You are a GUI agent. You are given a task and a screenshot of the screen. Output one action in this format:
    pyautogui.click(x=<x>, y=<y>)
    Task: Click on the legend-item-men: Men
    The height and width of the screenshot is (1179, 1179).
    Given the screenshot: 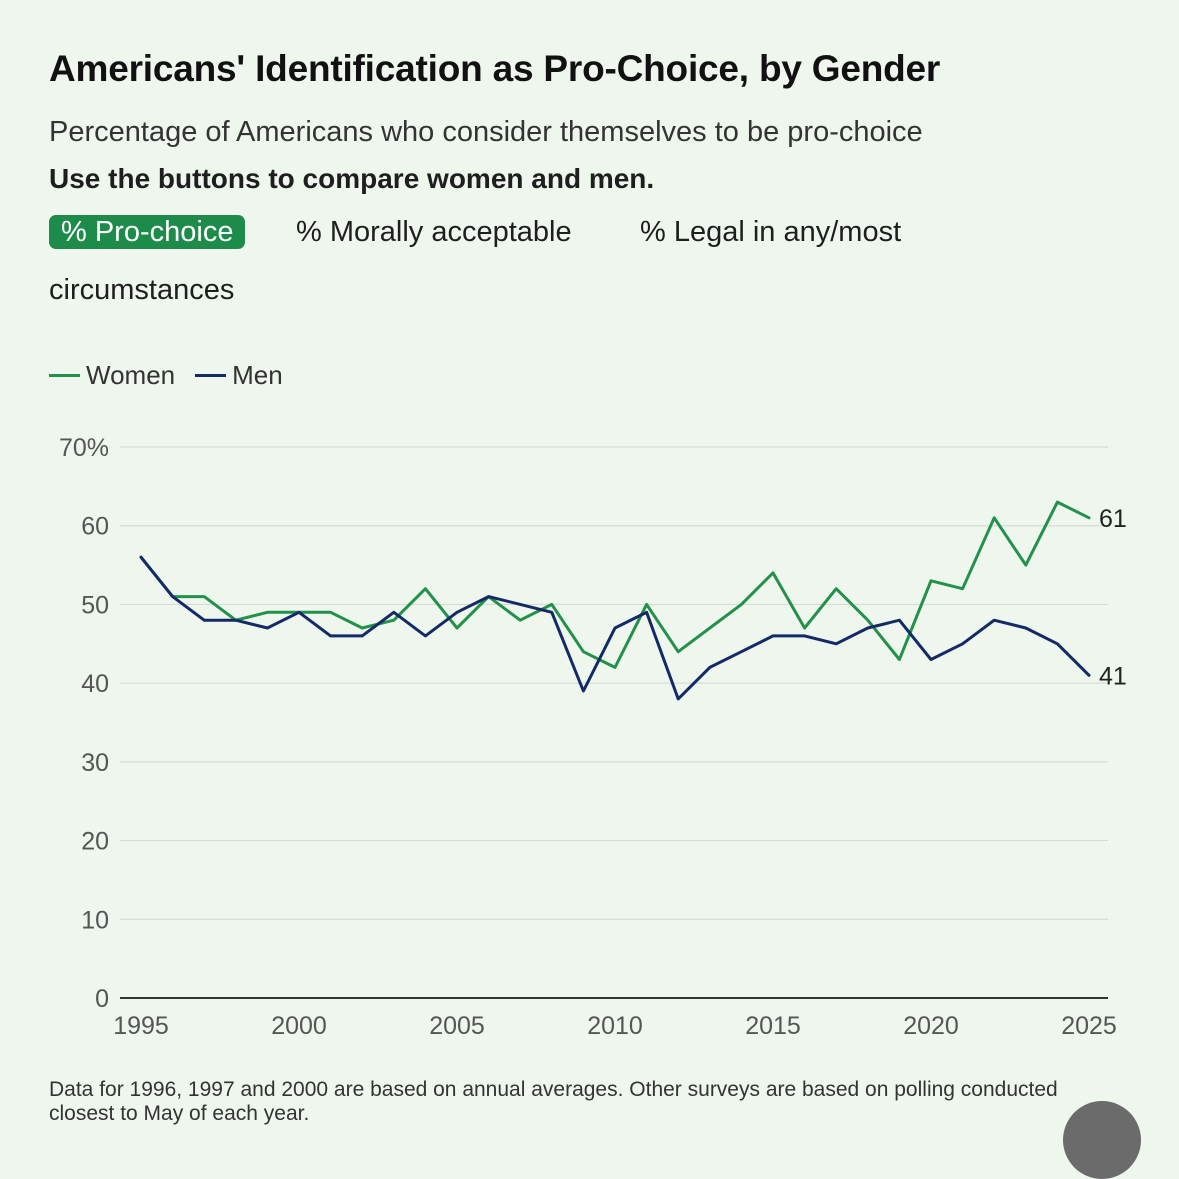 What is the action you would take?
    pyautogui.click(x=239, y=375)
    